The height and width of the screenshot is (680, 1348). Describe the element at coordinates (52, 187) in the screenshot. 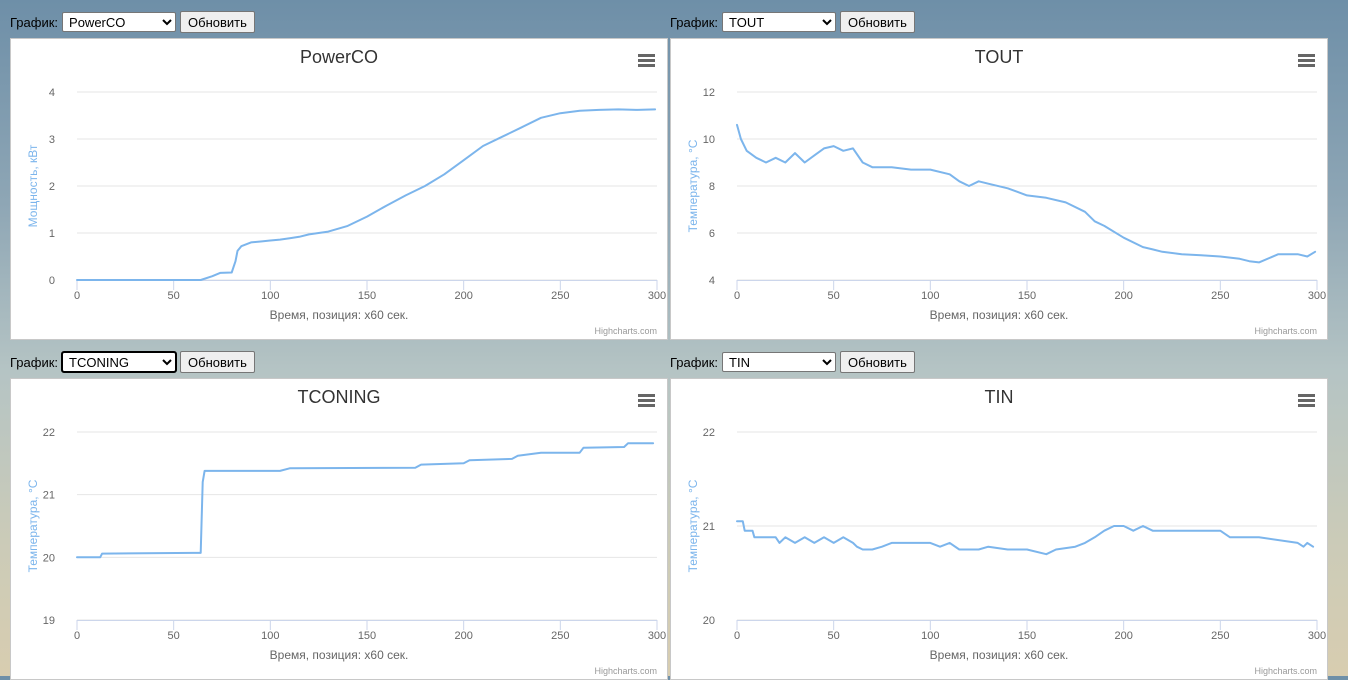

I see `y-tick-label: 2` at that location.